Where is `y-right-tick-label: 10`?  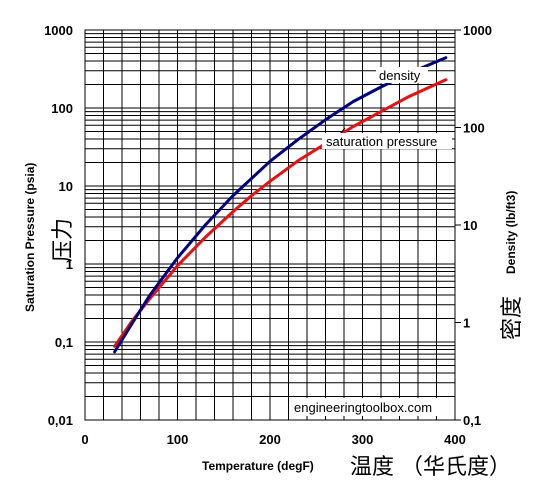 y-right-tick-label: 10 is located at coordinates (470, 225).